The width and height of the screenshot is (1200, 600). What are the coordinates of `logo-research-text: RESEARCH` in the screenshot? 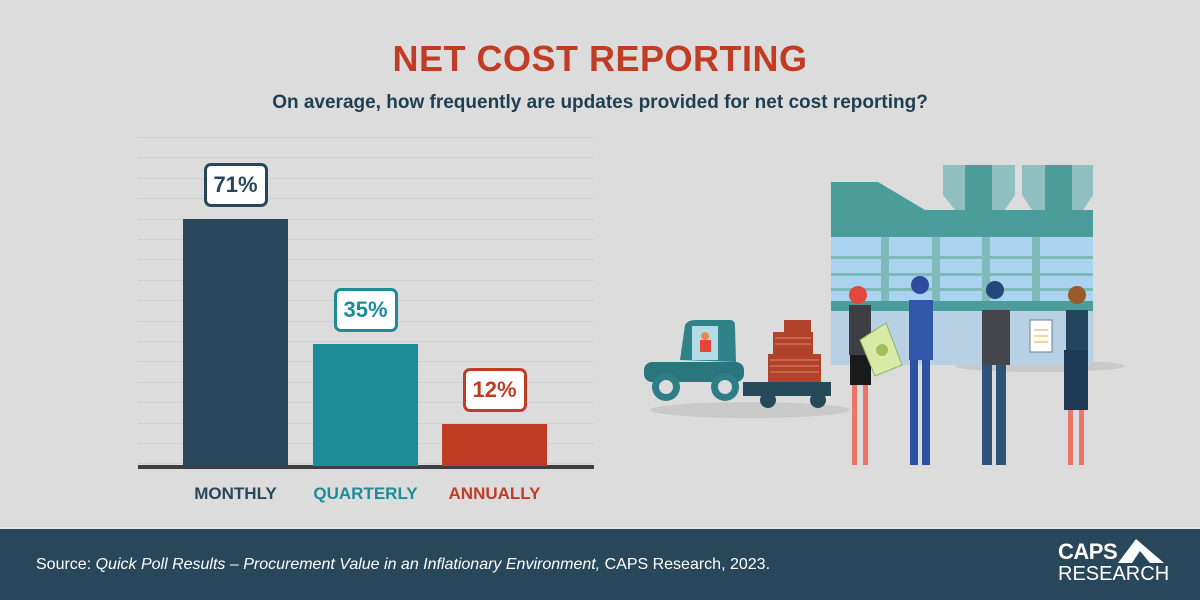 It's located at (1114, 574).